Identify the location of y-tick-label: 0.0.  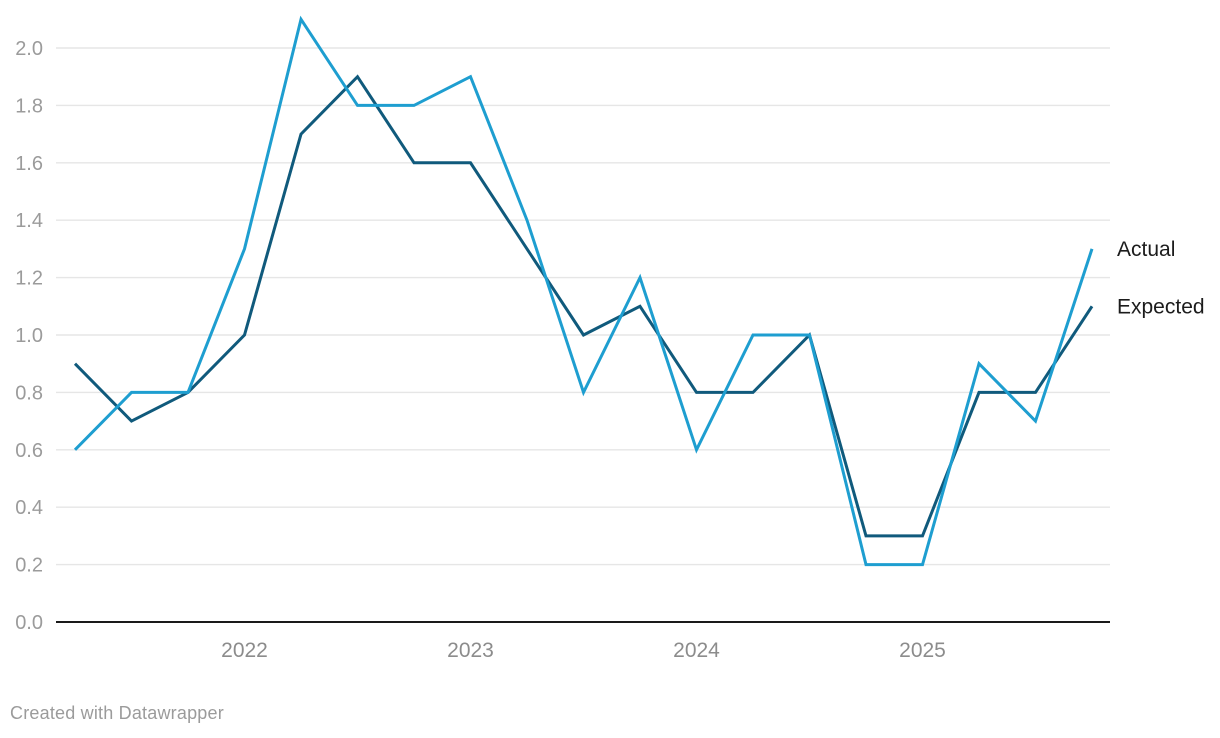
(29, 623).